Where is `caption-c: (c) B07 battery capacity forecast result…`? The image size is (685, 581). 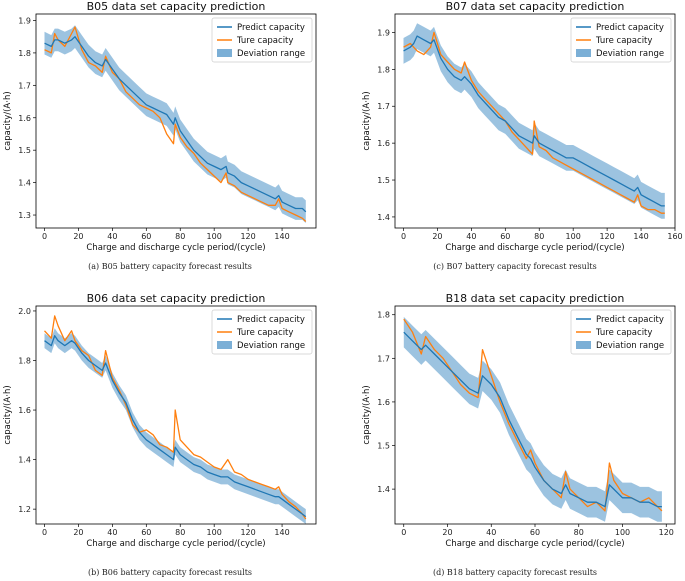 caption-c: (c) B07 battery capacity forecast result… is located at coordinates (515, 266).